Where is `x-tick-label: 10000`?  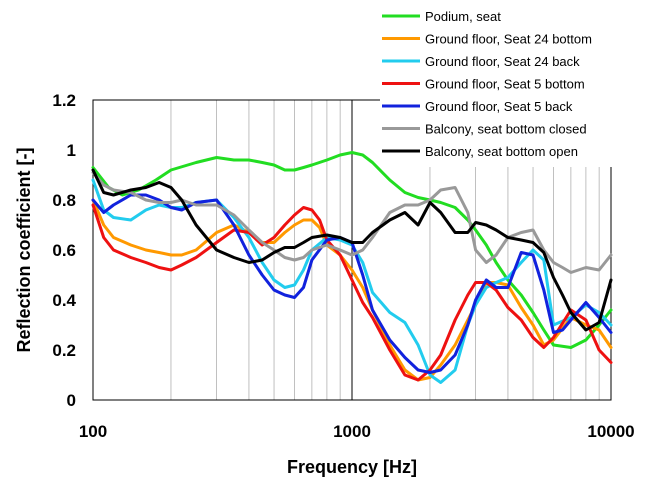 x-tick-label: 10000 is located at coordinates (610, 431).